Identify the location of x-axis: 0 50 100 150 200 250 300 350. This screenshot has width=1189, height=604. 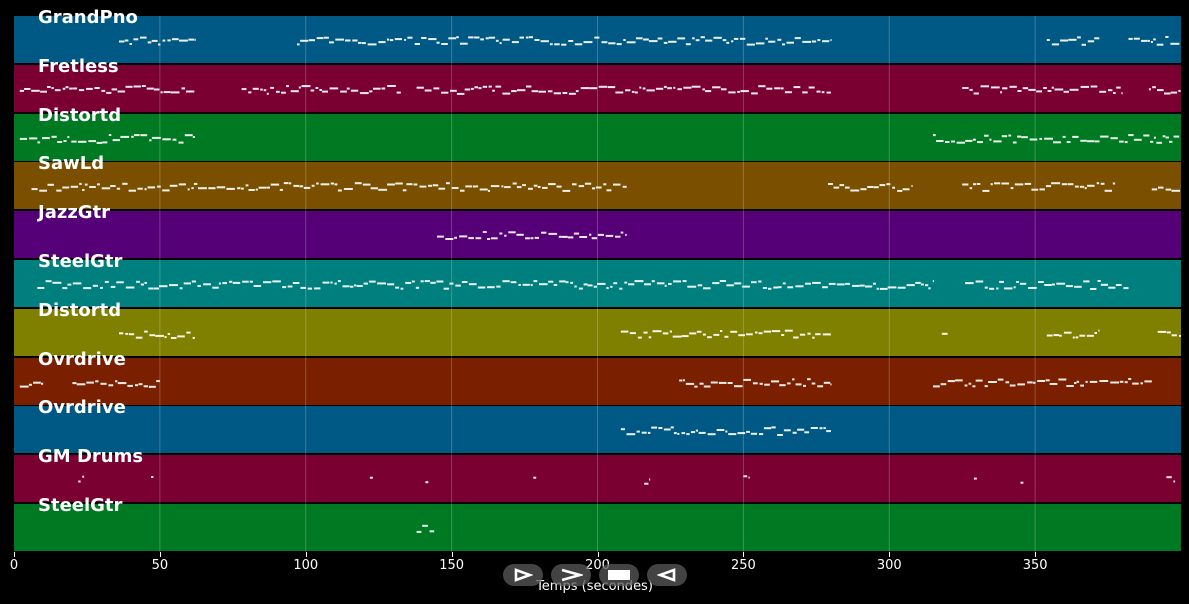
(595, 567).